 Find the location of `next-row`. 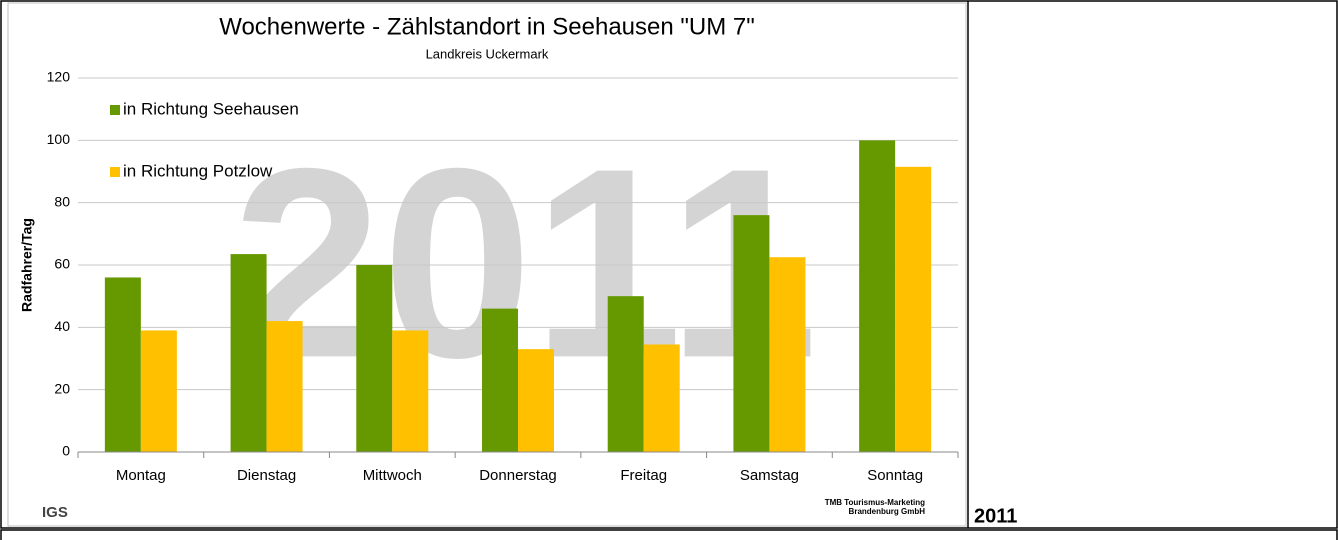

next-row is located at coordinates (669, 534).